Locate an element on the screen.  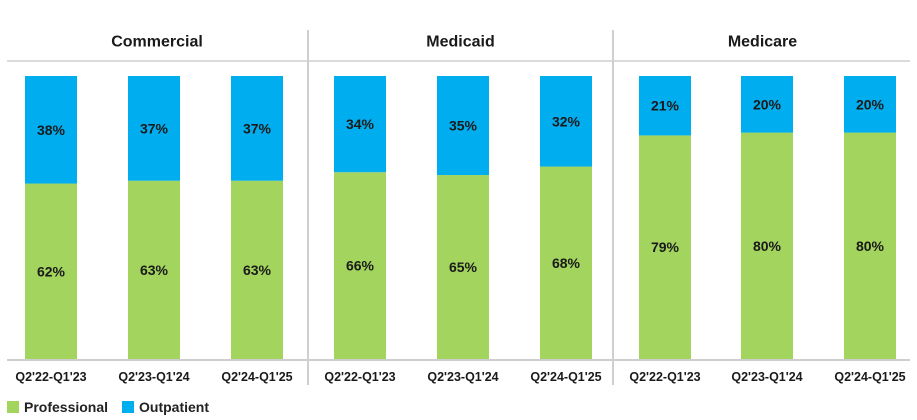
bar-commercial-1-professional is located at coordinates (51, 271).